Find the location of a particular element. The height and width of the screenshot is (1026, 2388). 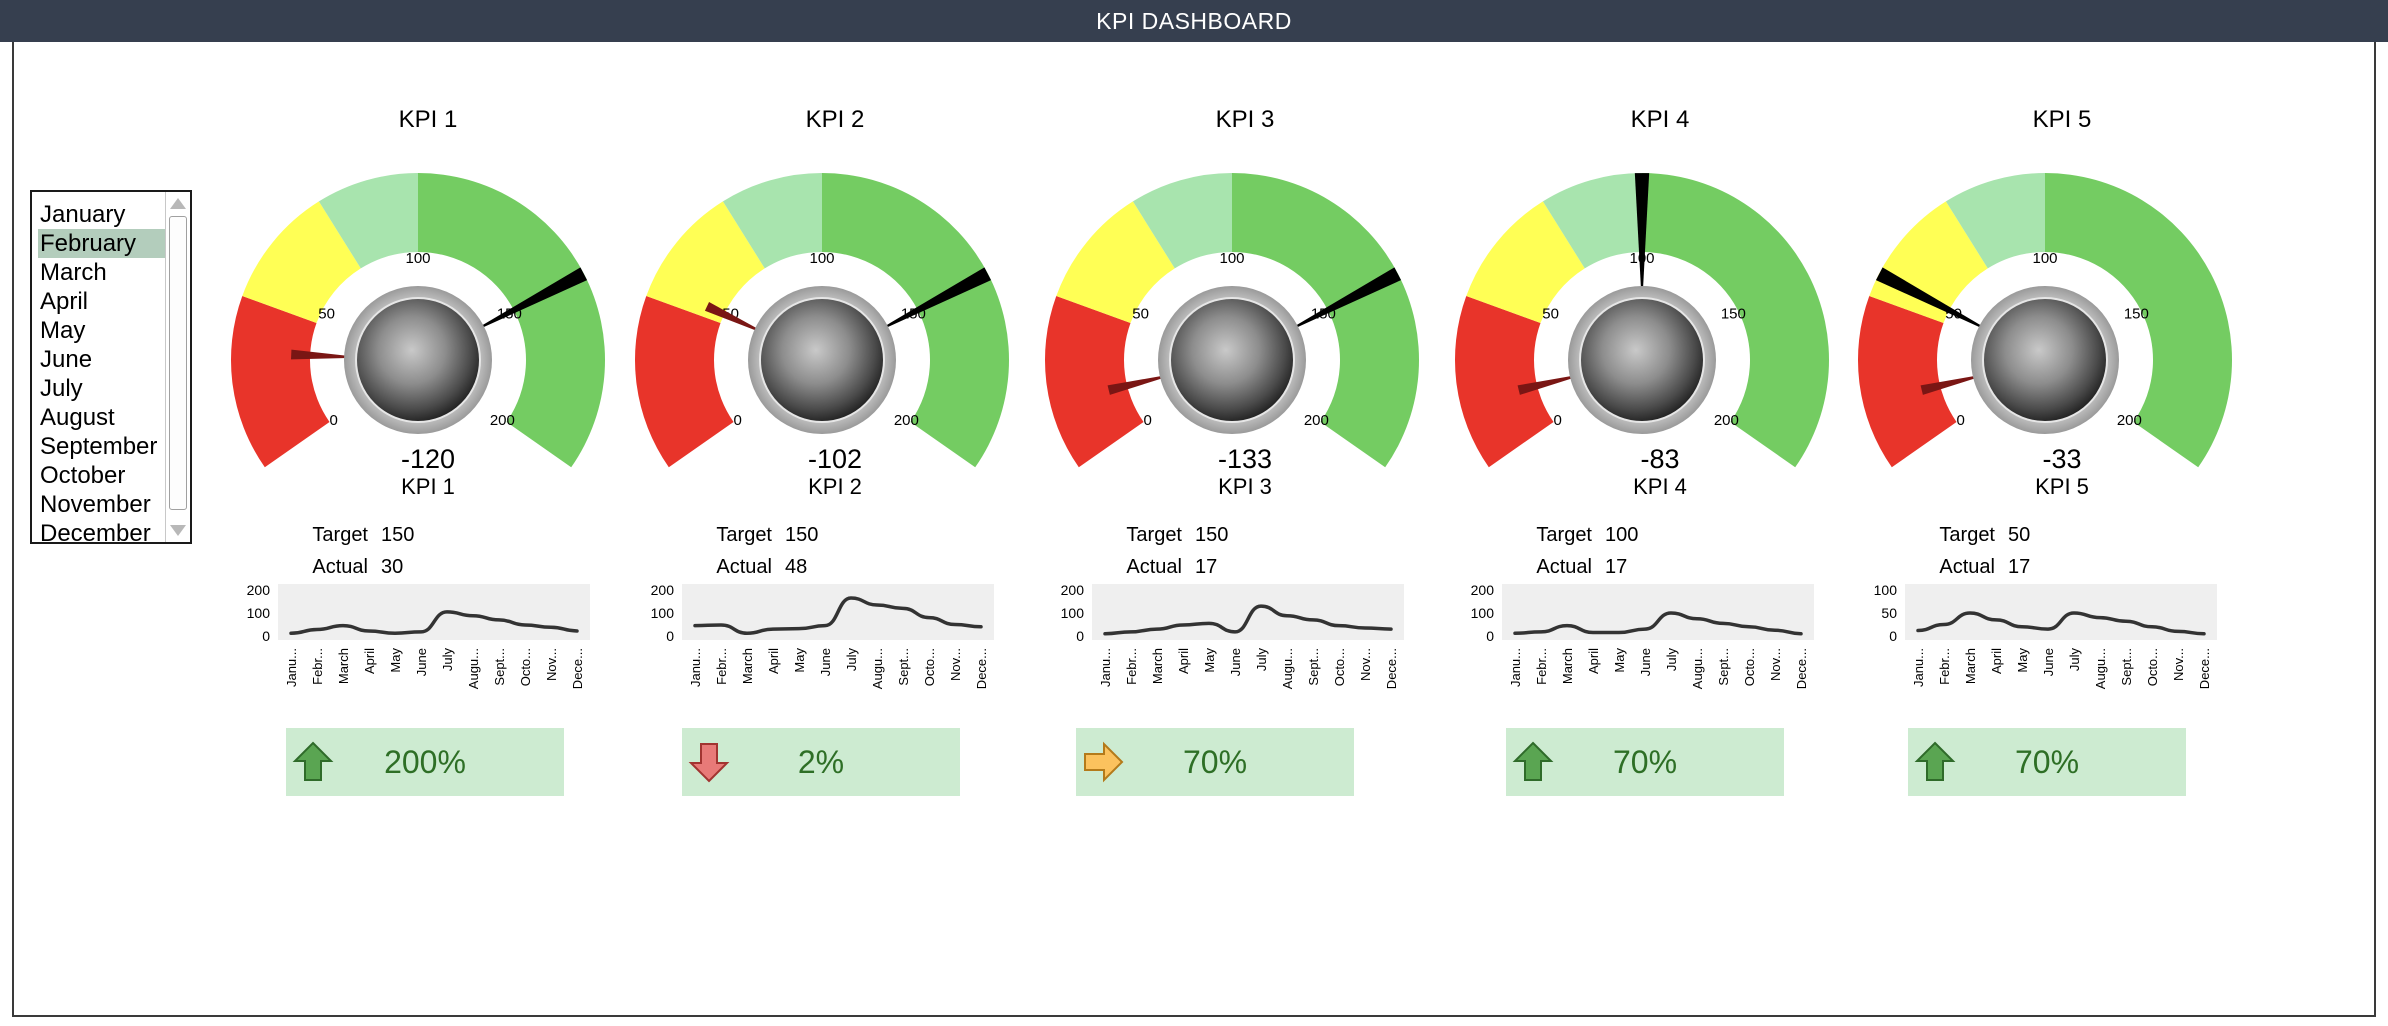

month-option-august: August is located at coordinates (77, 417).